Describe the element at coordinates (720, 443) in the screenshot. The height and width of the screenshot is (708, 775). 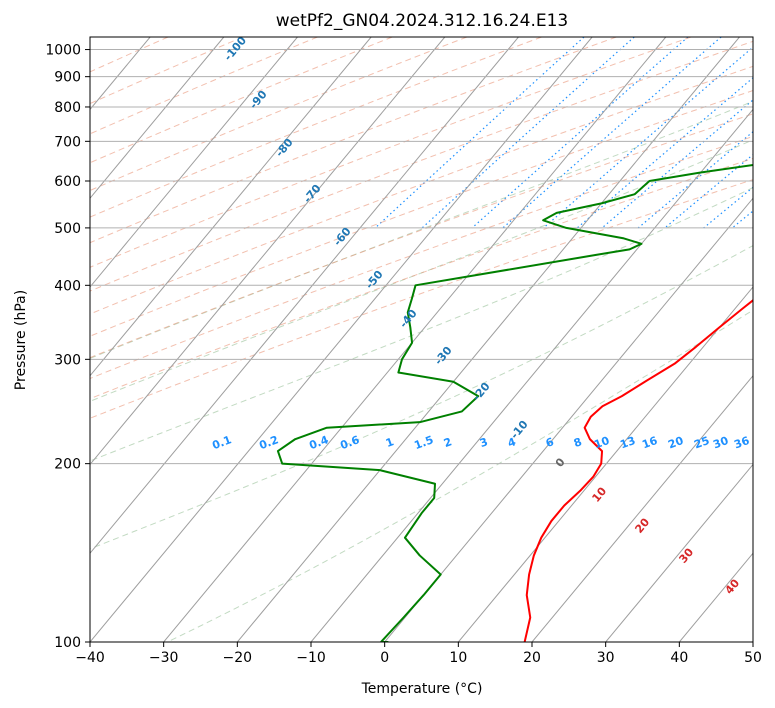
I see `mixing-ratio-label: 30` at that location.